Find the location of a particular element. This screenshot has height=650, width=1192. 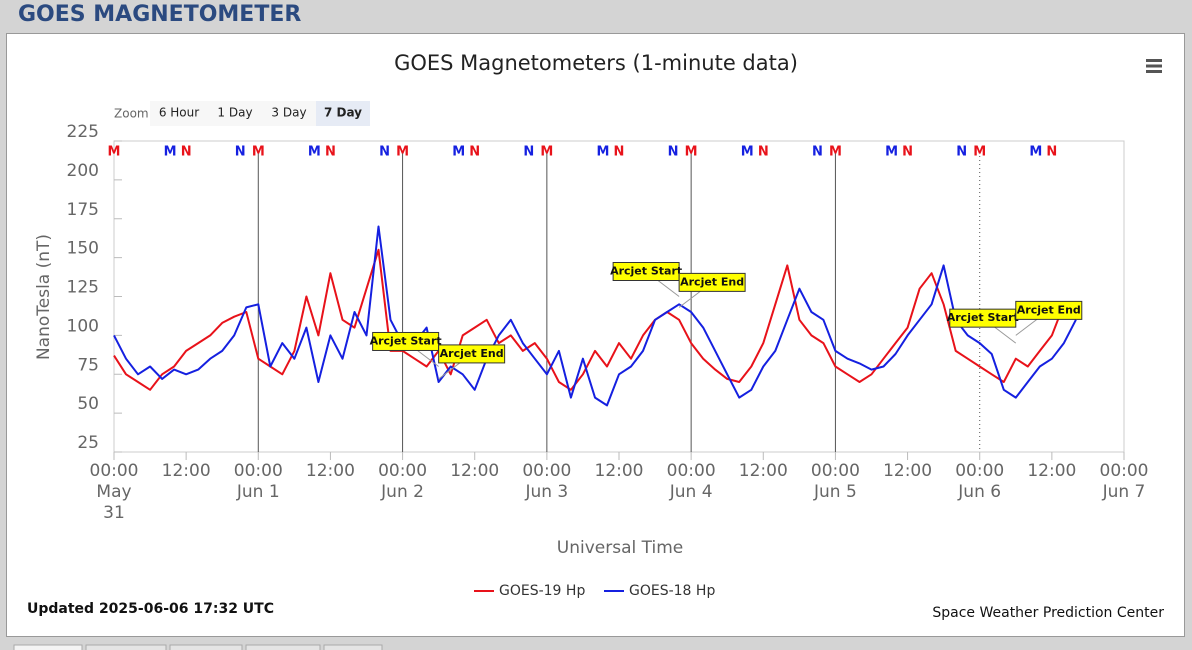

x-date-label: Jun 2 is located at coordinates (402, 492).